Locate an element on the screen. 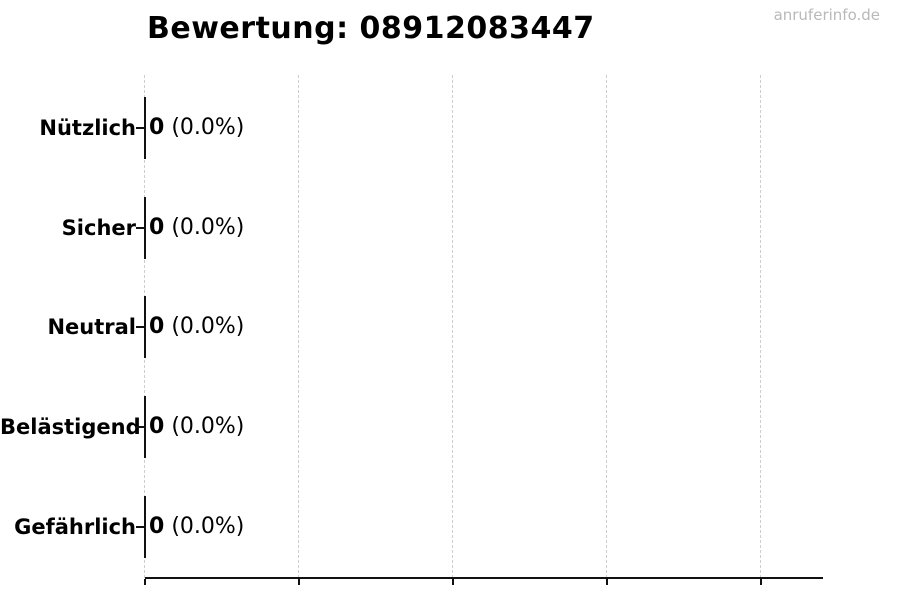 The height and width of the screenshot is (600, 900). bar-row-neutral: Neutral 0 (0.0%) is located at coordinates (450, 327).